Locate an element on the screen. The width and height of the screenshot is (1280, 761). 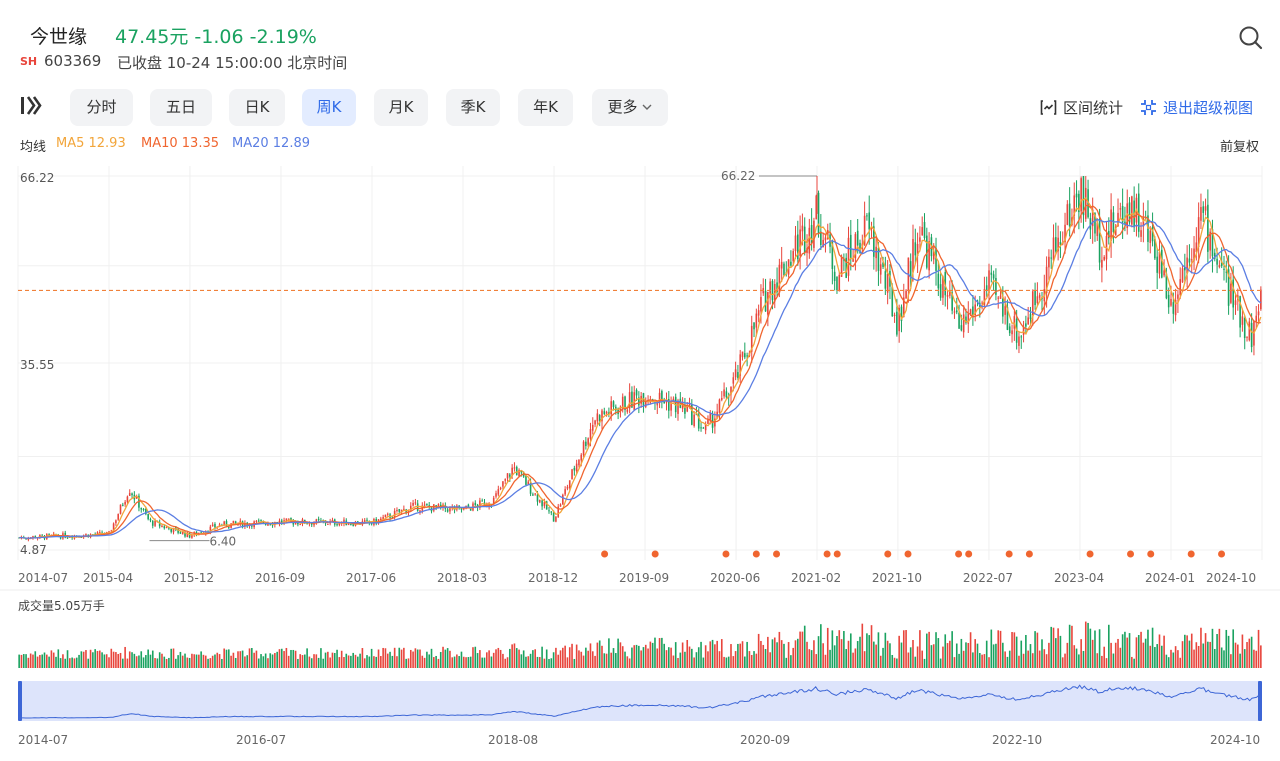
adjust-mode-button: 前复权 is located at coordinates (1240, 147).